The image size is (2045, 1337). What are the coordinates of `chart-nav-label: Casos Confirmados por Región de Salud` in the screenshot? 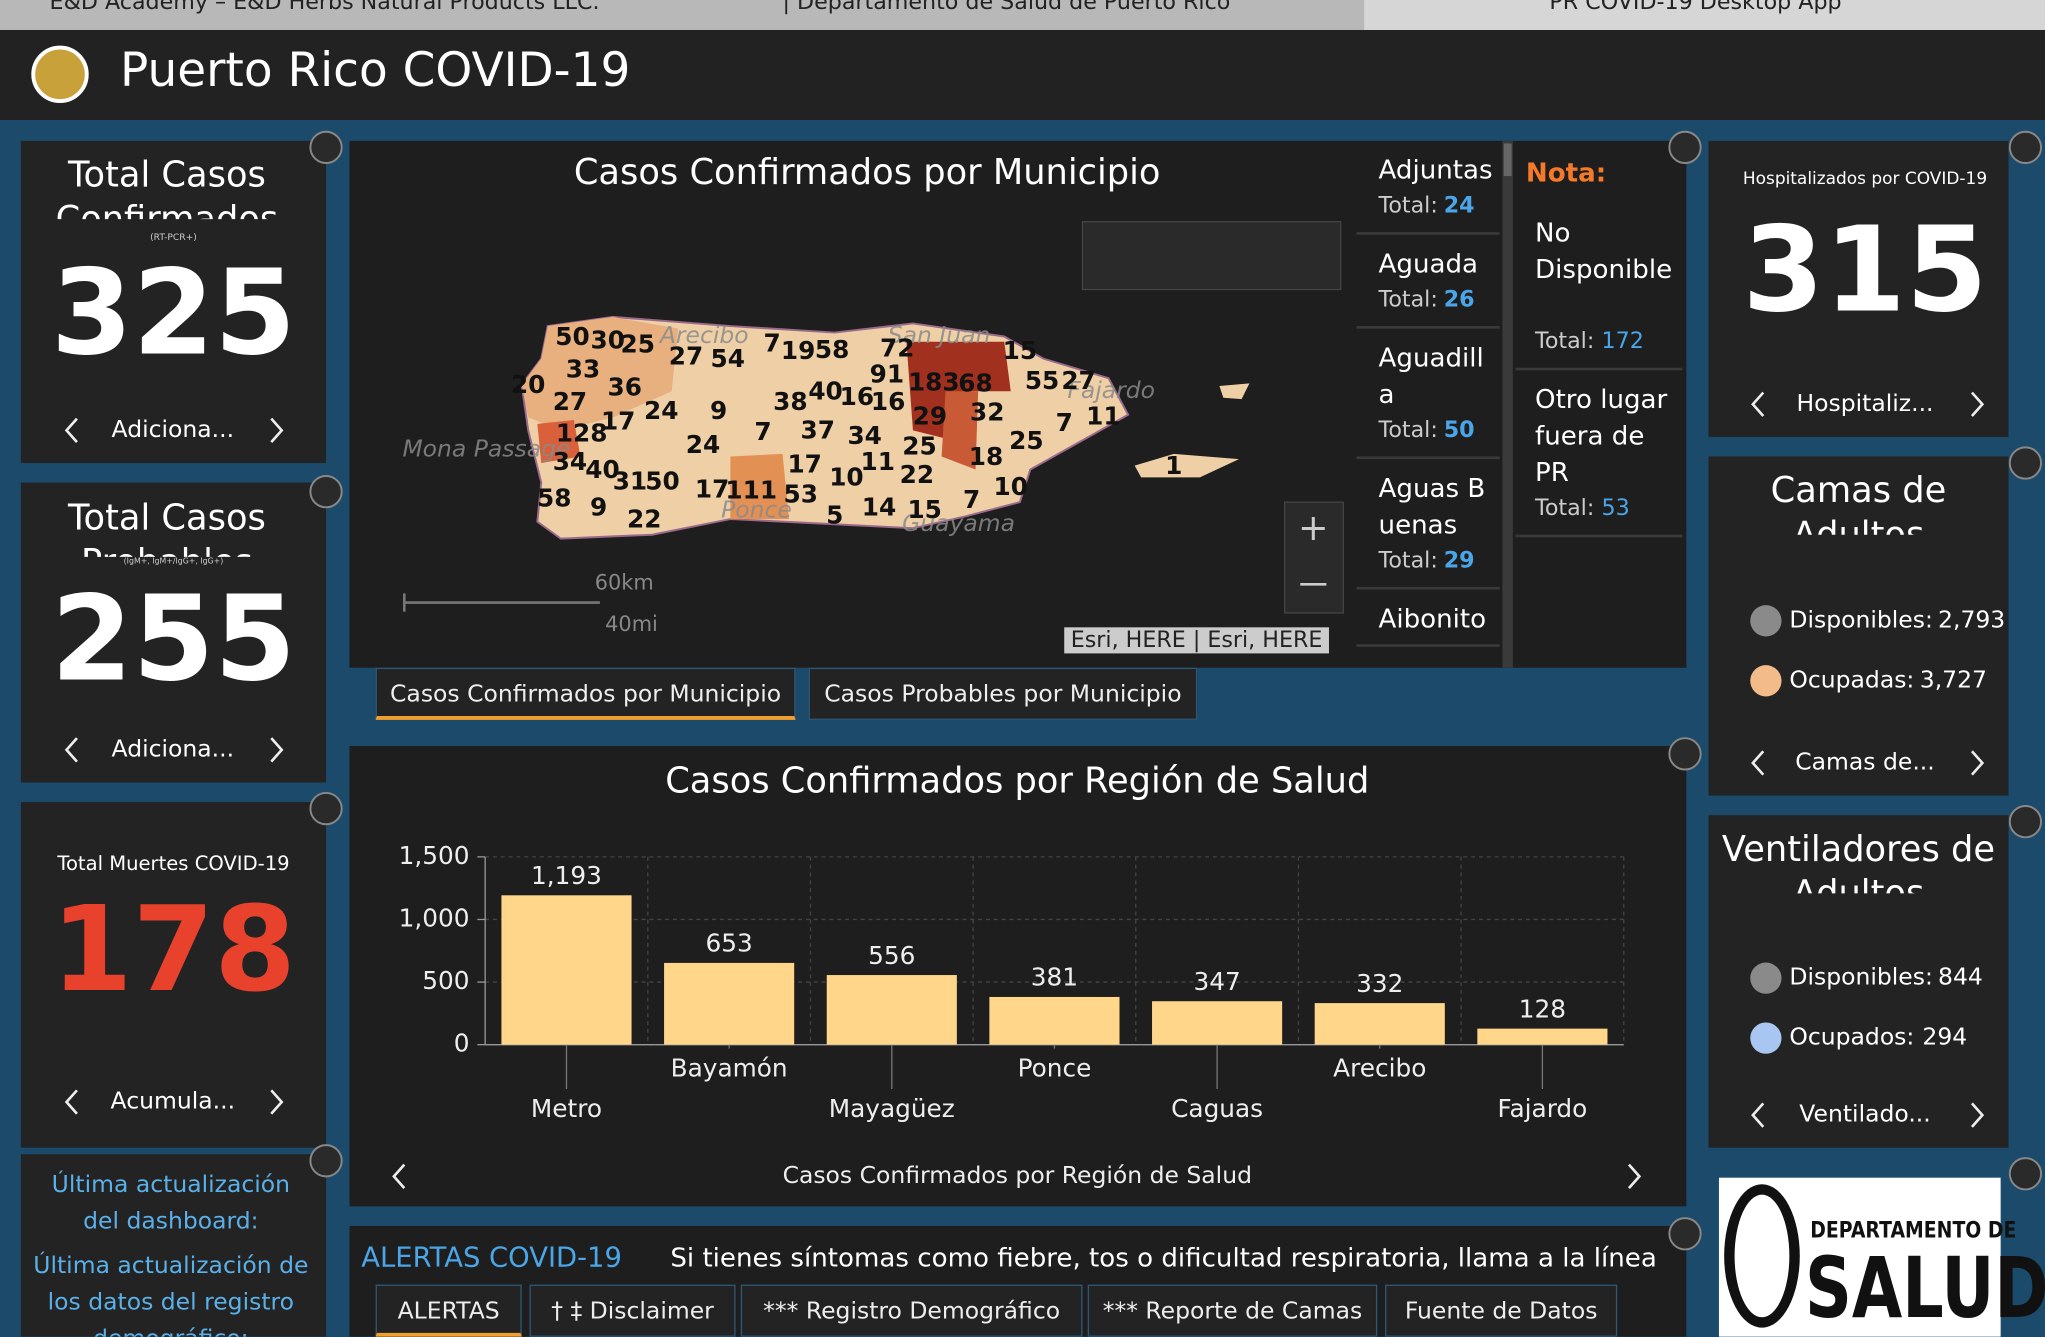 It's located at (1017, 1175).